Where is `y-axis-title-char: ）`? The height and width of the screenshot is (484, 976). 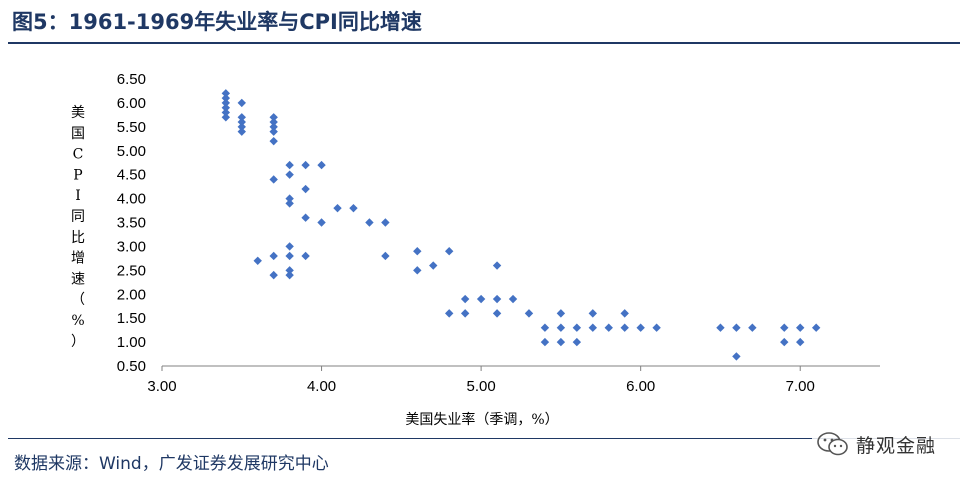 y-axis-title-char: ） is located at coordinates (78, 342).